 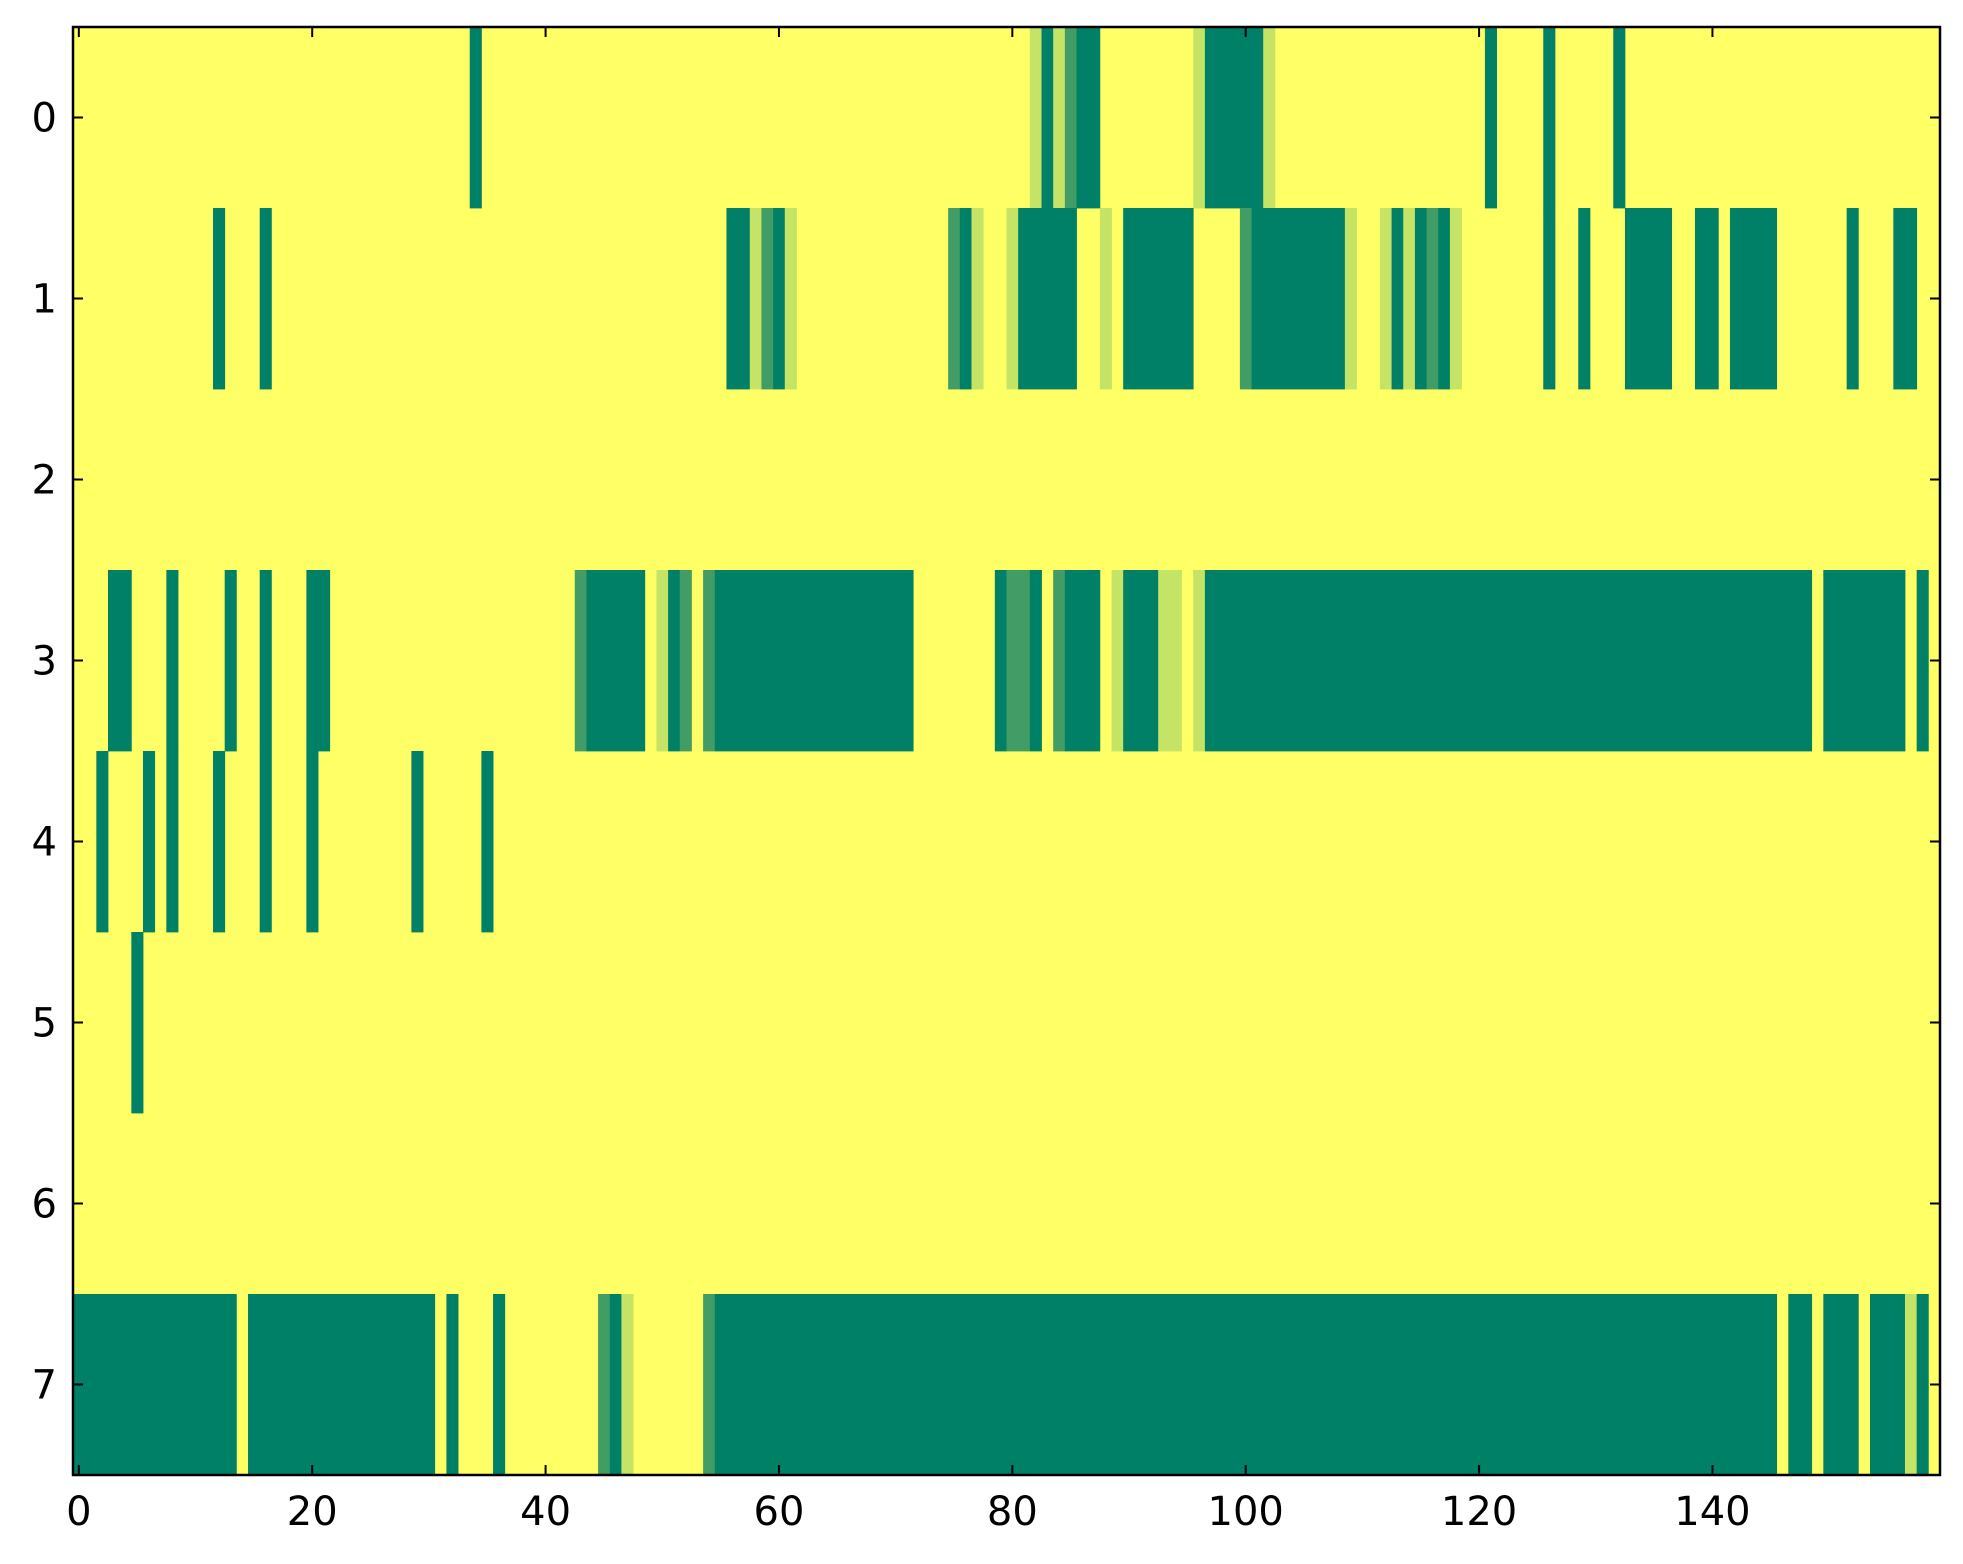 I want to click on x-tick-label: 40, so click(x=545, y=1512).